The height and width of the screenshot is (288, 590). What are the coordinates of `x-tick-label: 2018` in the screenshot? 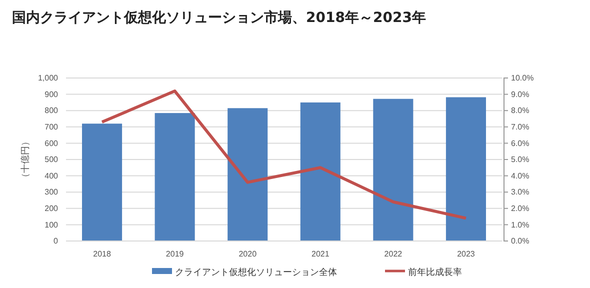 It's located at (102, 254).